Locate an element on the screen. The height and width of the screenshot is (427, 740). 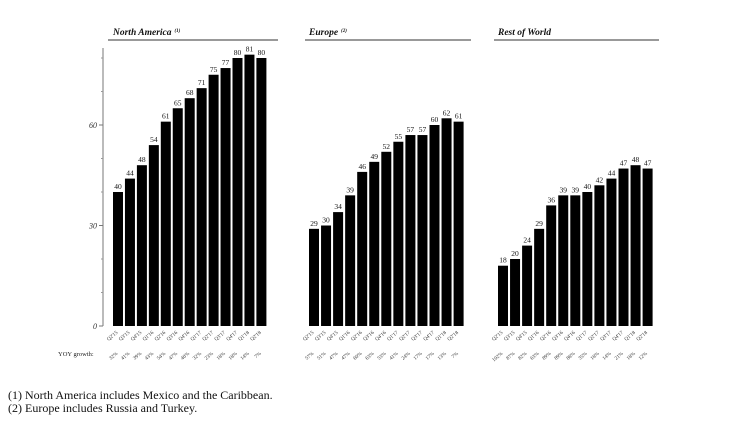
growth-label: 14% is located at coordinates (246, 356).